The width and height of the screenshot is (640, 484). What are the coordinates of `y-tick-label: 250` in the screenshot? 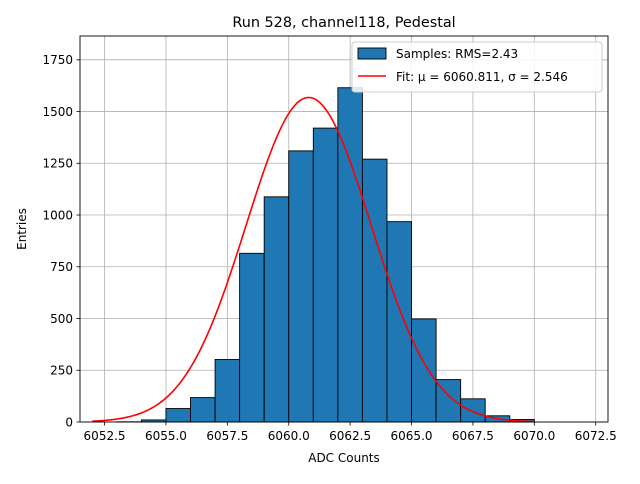 It's located at (61, 371).